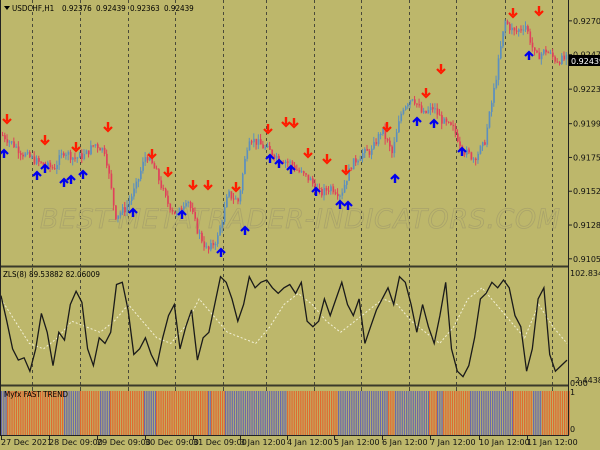 This screenshot has height=450, width=600. I want to click on price-tick-label: 0.91285, so click(586, 225).